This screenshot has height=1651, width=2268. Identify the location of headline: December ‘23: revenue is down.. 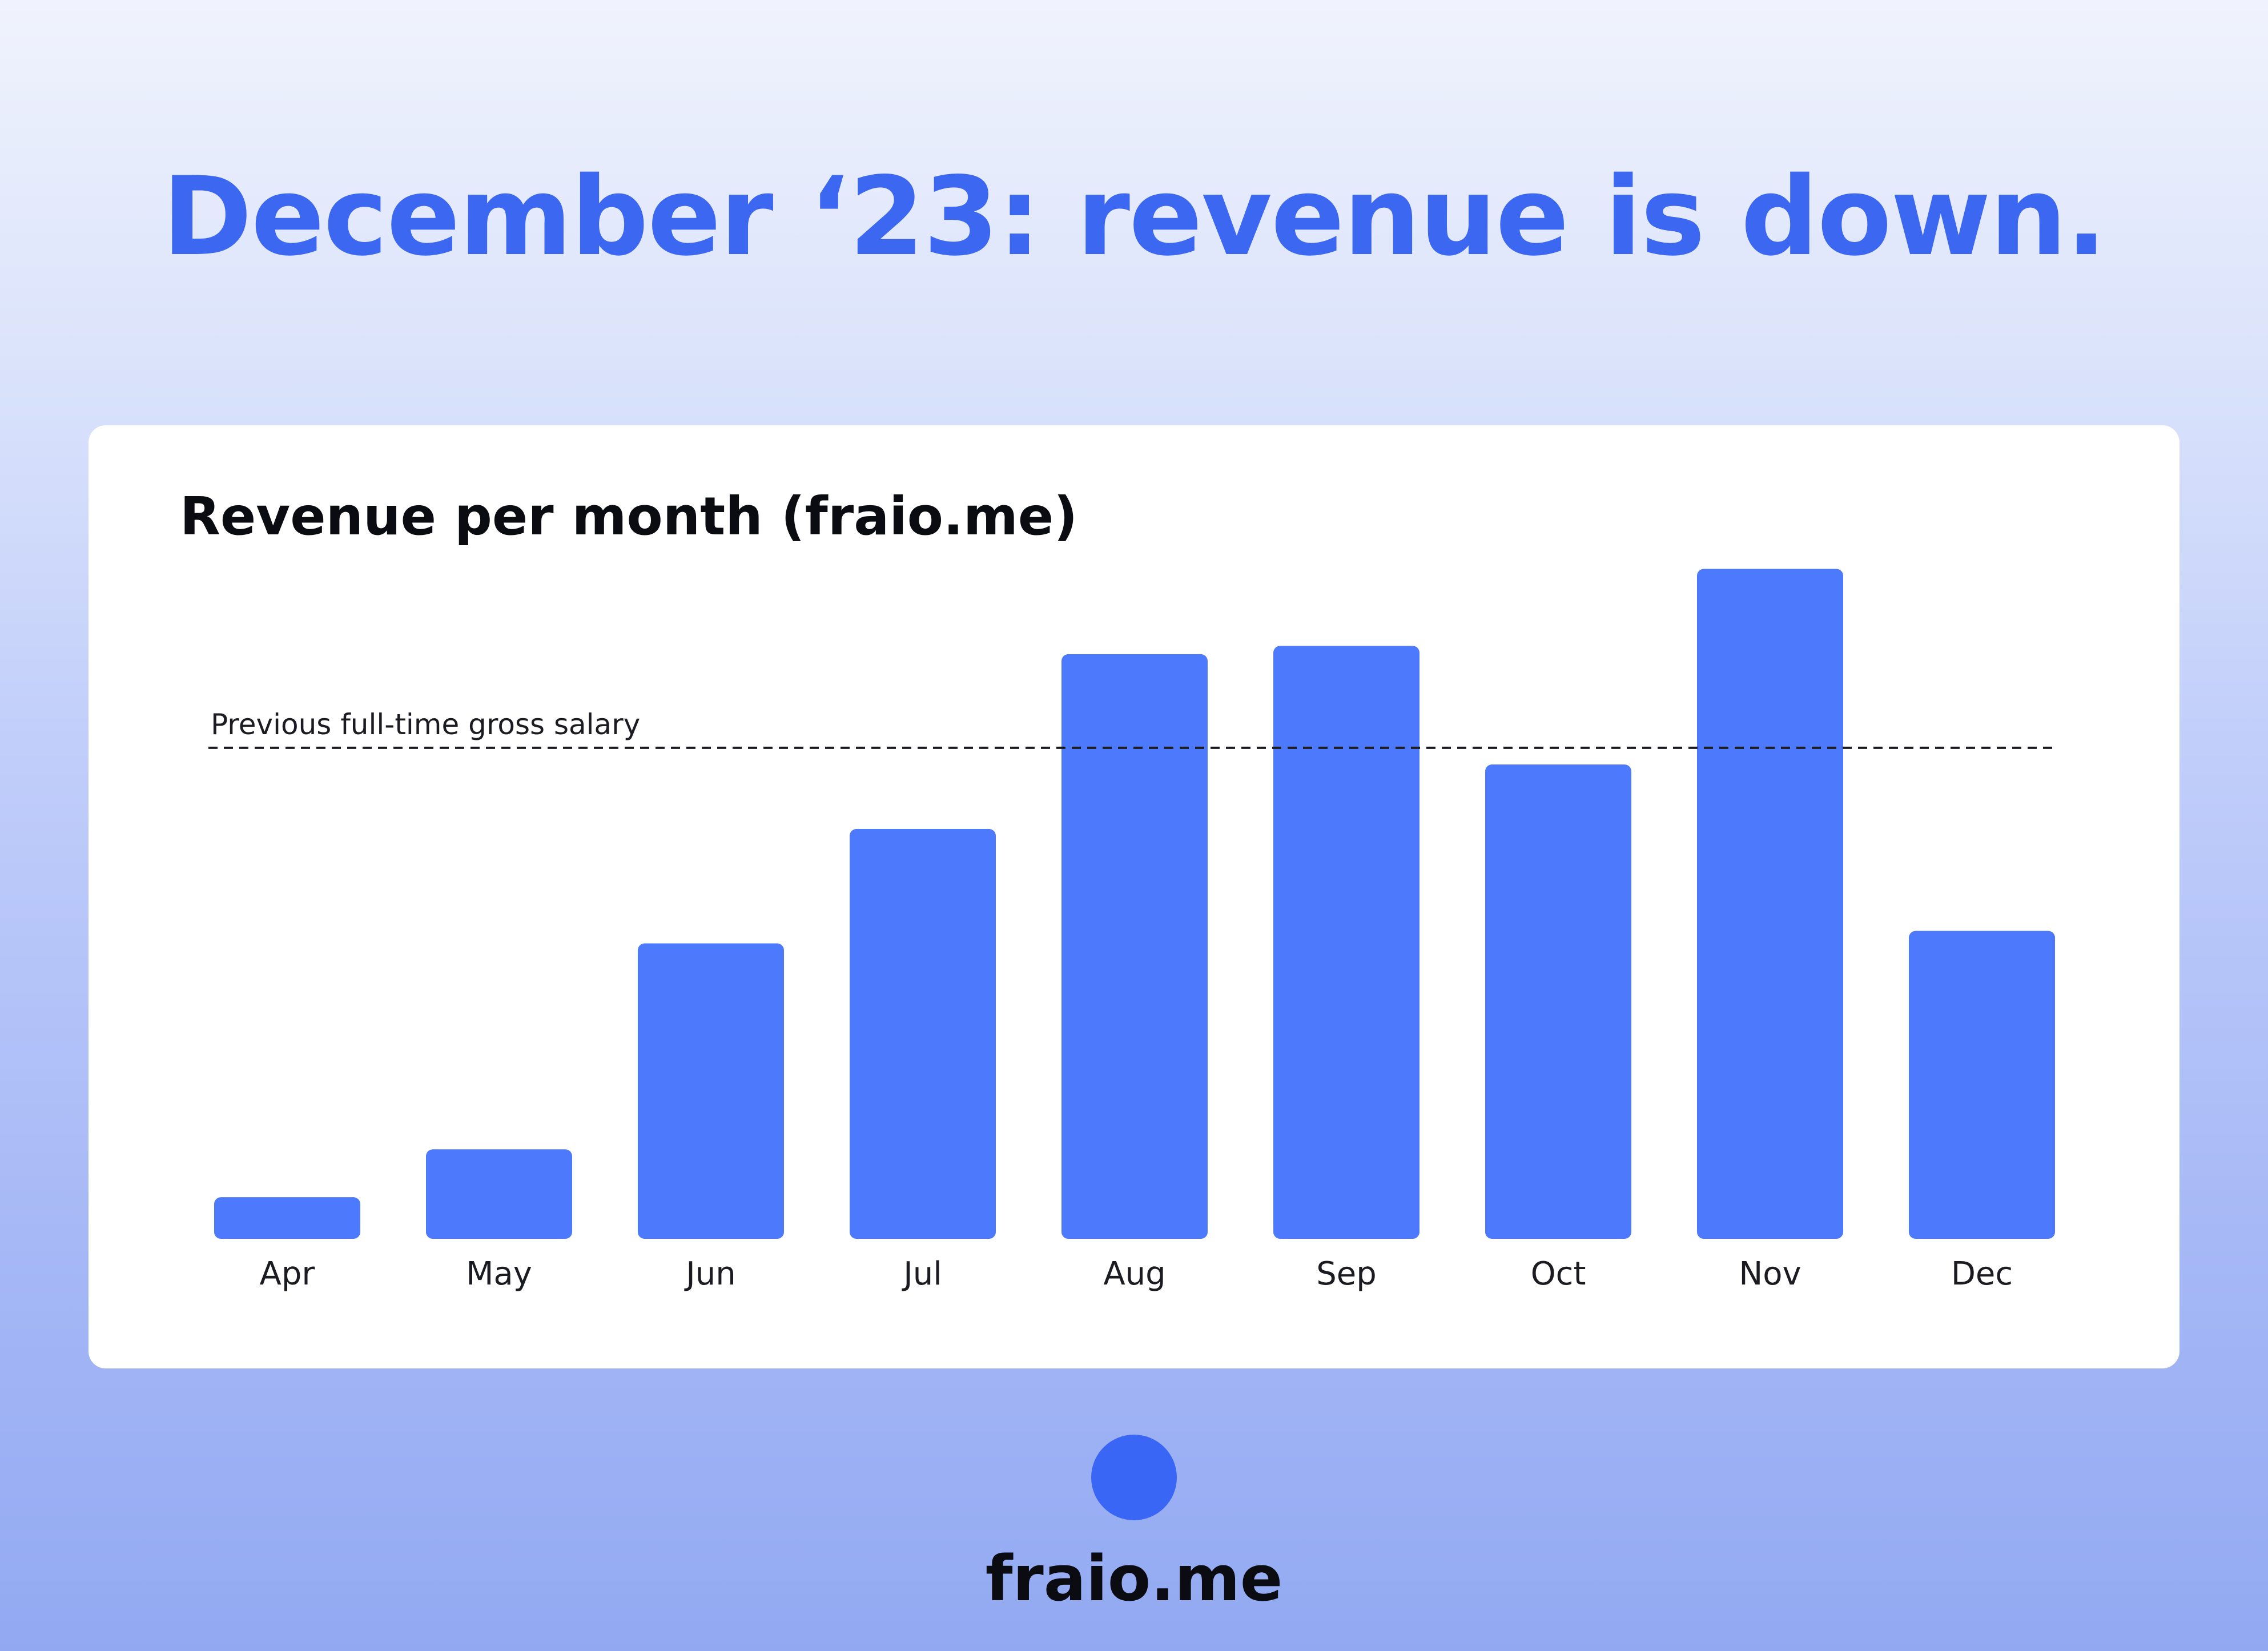
(1134, 217).